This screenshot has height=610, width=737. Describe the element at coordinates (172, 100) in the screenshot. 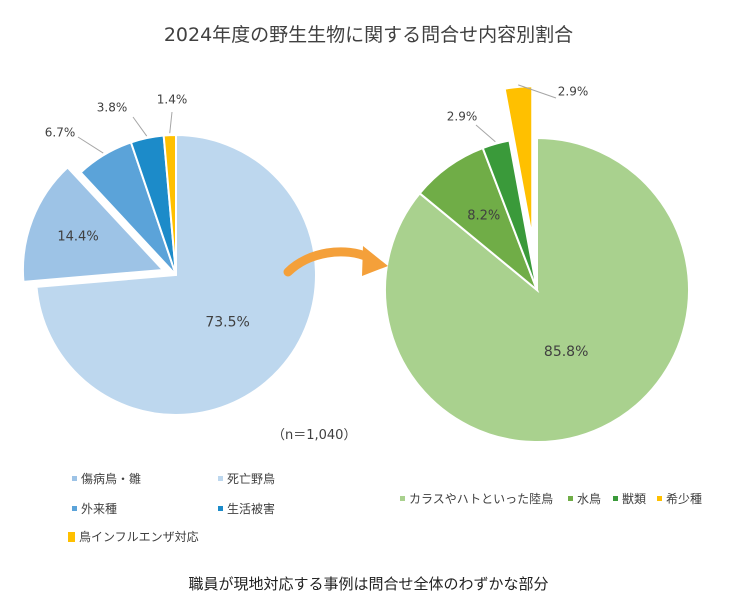

I see `slice-label: 1.4%` at that location.